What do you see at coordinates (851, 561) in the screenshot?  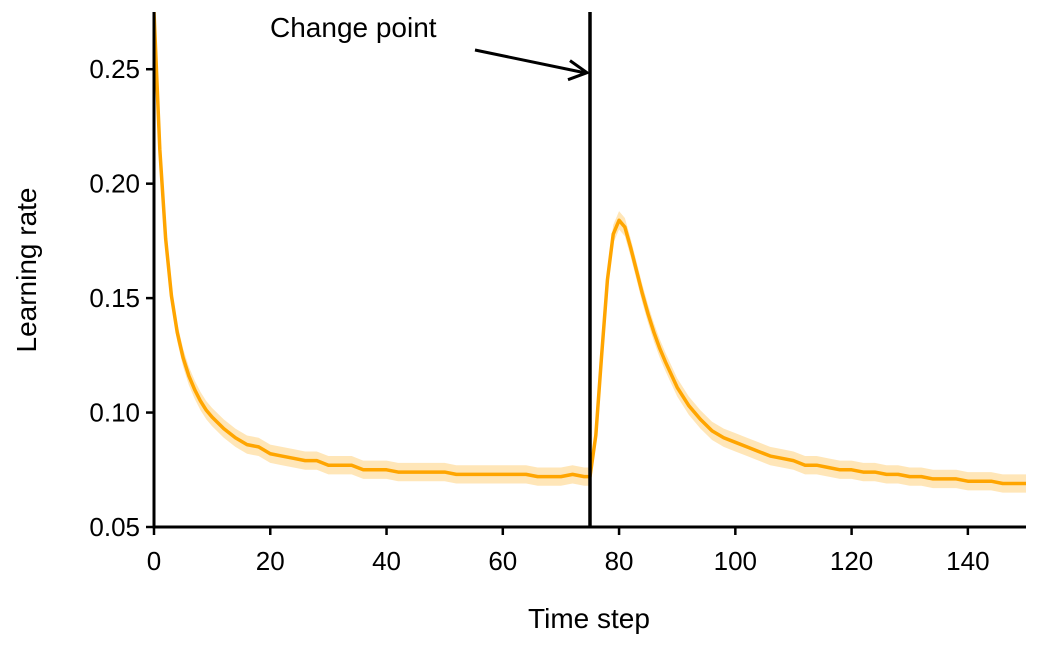 I see `x-tick-label: 120` at bounding box center [851, 561].